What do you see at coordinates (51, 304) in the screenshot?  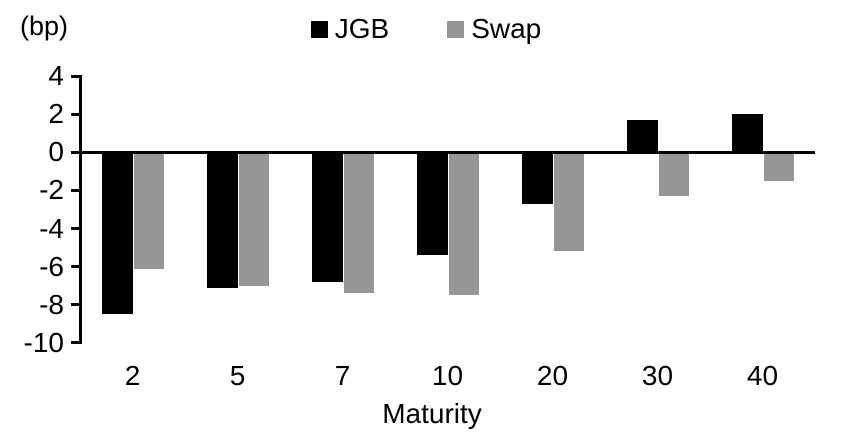 I see `y-tick-label: -8` at bounding box center [51, 304].